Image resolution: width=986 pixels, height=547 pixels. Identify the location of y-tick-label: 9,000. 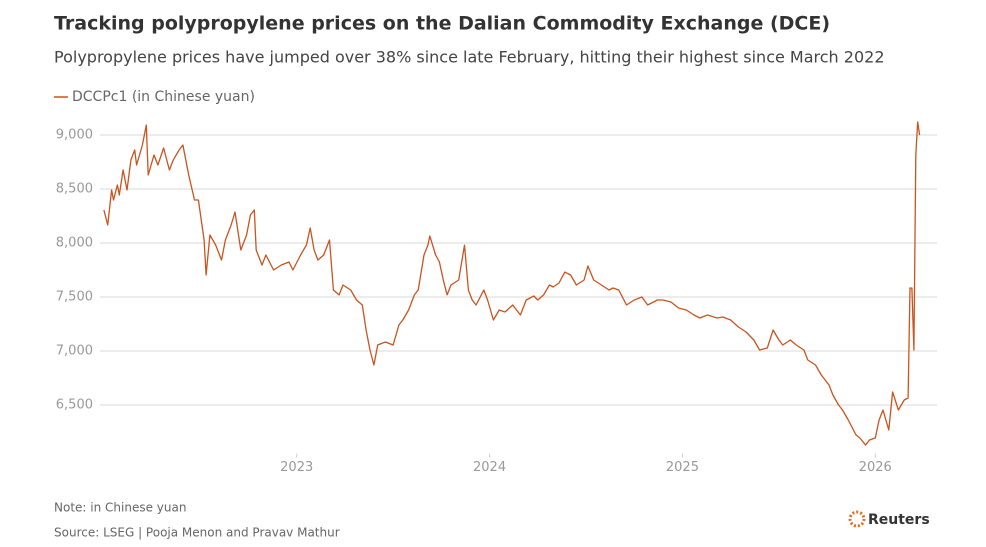
(74, 135).